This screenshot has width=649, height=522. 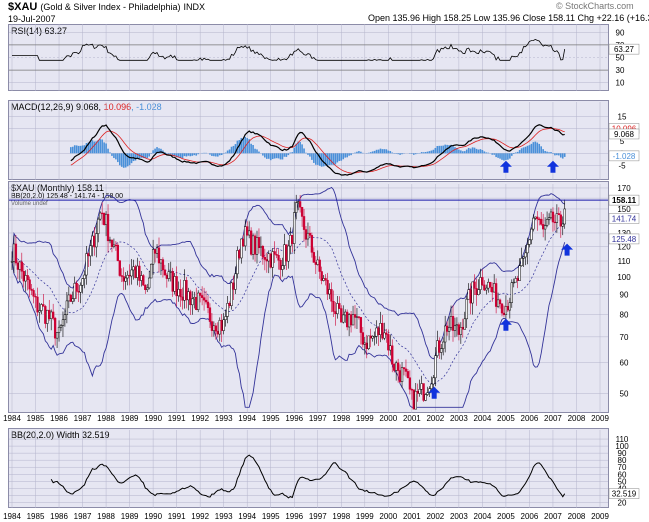 I want to click on bbwidth-value-tag-text: 32.519, so click(x=624, y=494).